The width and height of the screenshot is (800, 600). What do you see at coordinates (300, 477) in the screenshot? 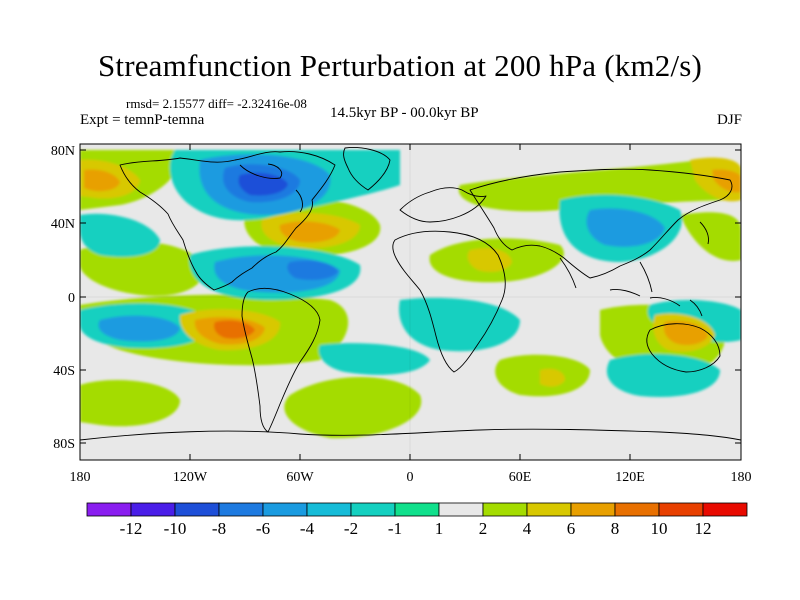
I see `lon-tick-label: 60W` at bounding box center [300, 477].